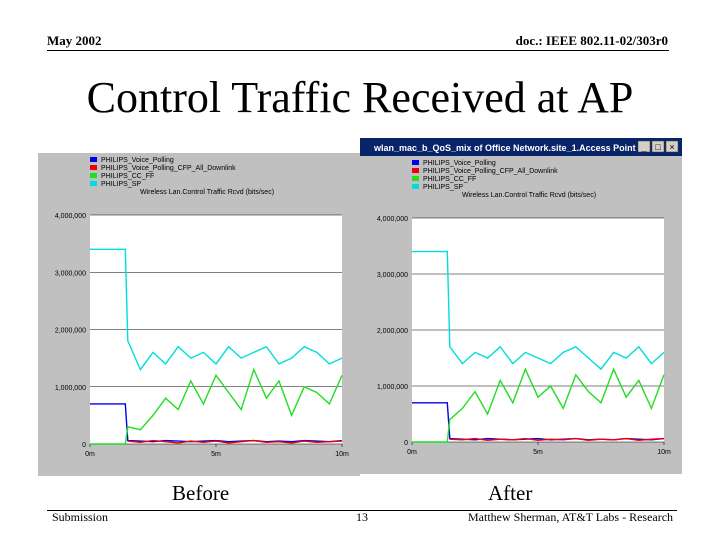 The image size is (720, 540). Describe the element at coordinates (74, 40) in the screenshot. I see `header-date: May 2002` at that location.